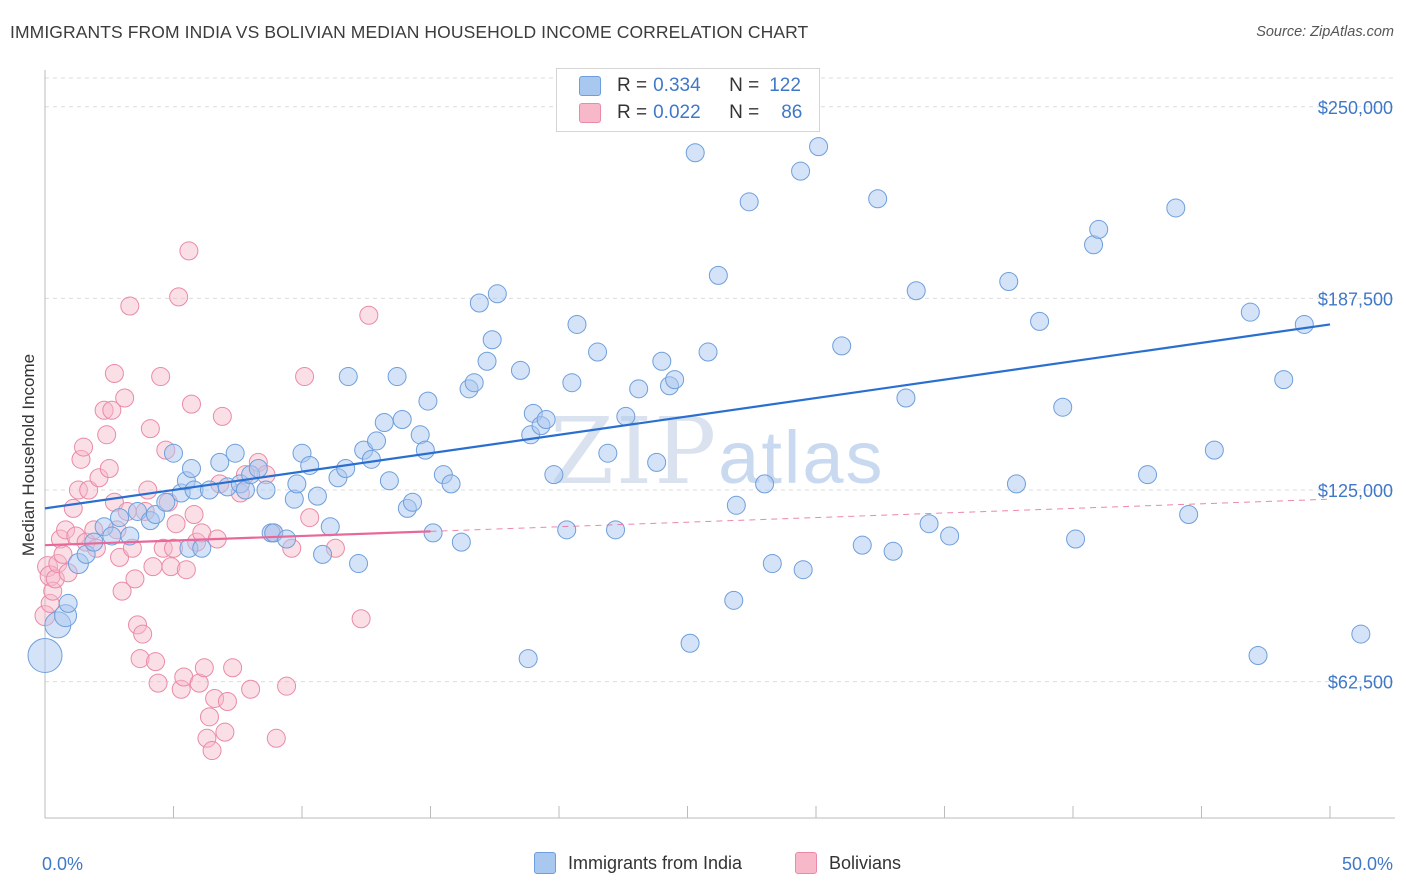 This screenshot has height=892, width=1406. I want to click on x-tick-label-max: 50.0%, so click(1367, 864).